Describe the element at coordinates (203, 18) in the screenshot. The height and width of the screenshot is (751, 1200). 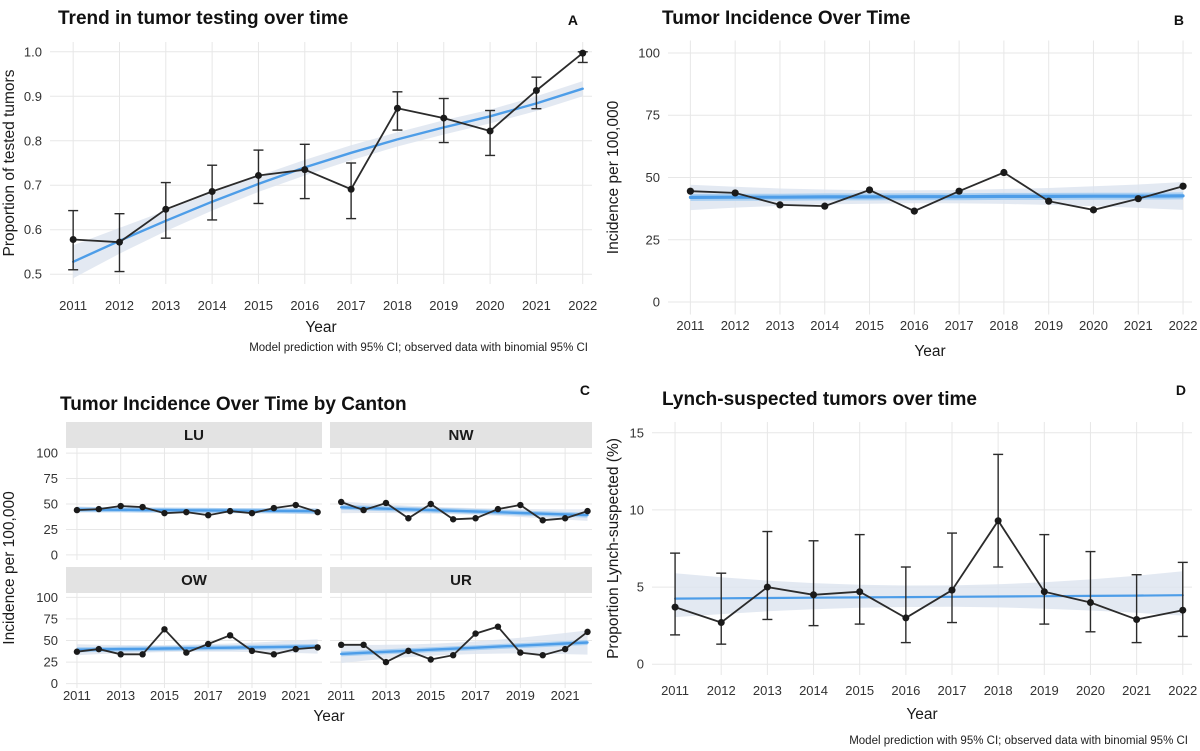
I see `panel-a-title: Trend in tumor testing over time` at that location.